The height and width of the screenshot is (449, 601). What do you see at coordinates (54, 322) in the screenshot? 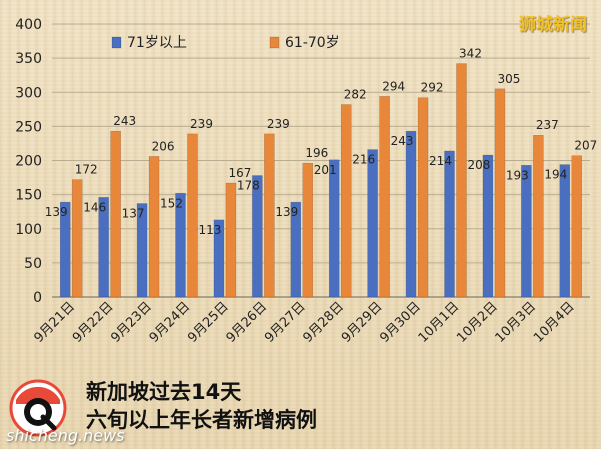
I see `x-tick-label: 9月21日` at bounding box center [54, 322].